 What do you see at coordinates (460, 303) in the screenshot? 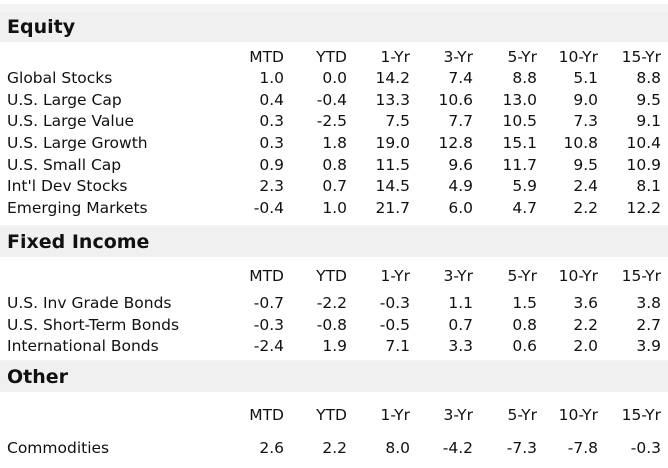
I see `cell-3yr: 1.1` at bounding box center [460, 303].